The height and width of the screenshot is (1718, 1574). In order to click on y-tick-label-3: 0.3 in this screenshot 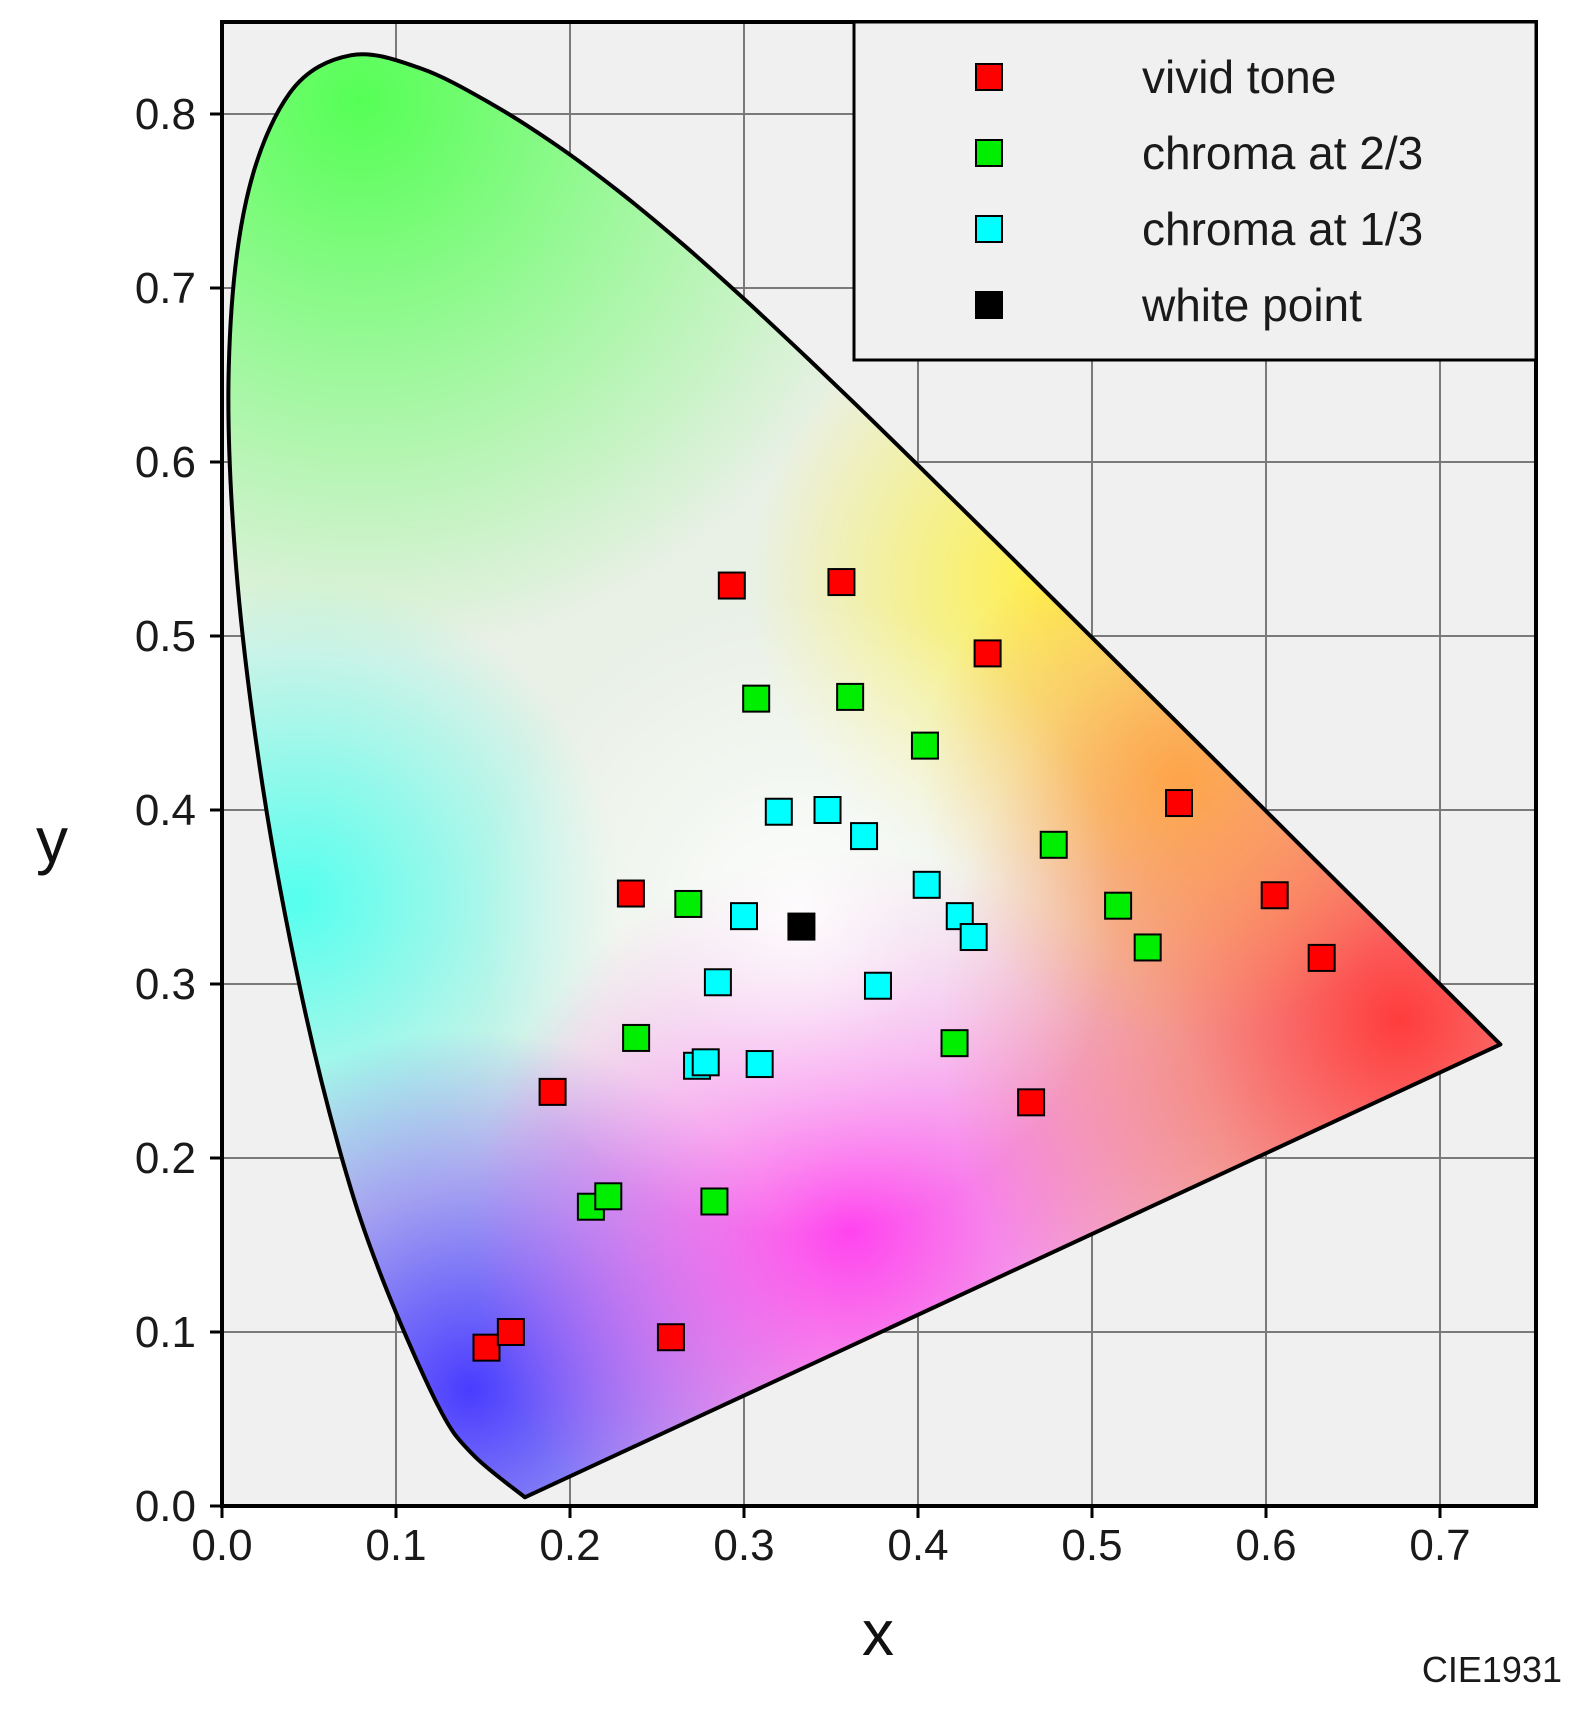, I will do `click(165, 984)`.